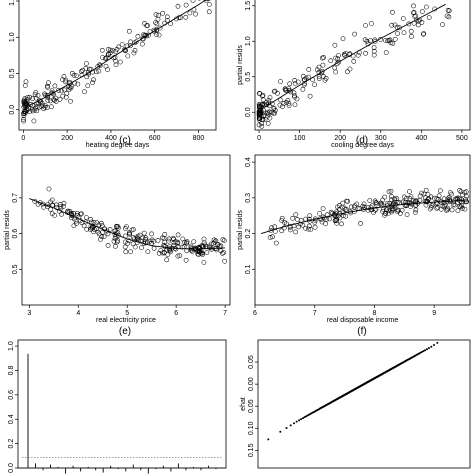 This screenshot has height=474, width=474. Describe the element at coordinates (240, 65) in the screenshot. I see `y-axis-label: partial resids` at that location.